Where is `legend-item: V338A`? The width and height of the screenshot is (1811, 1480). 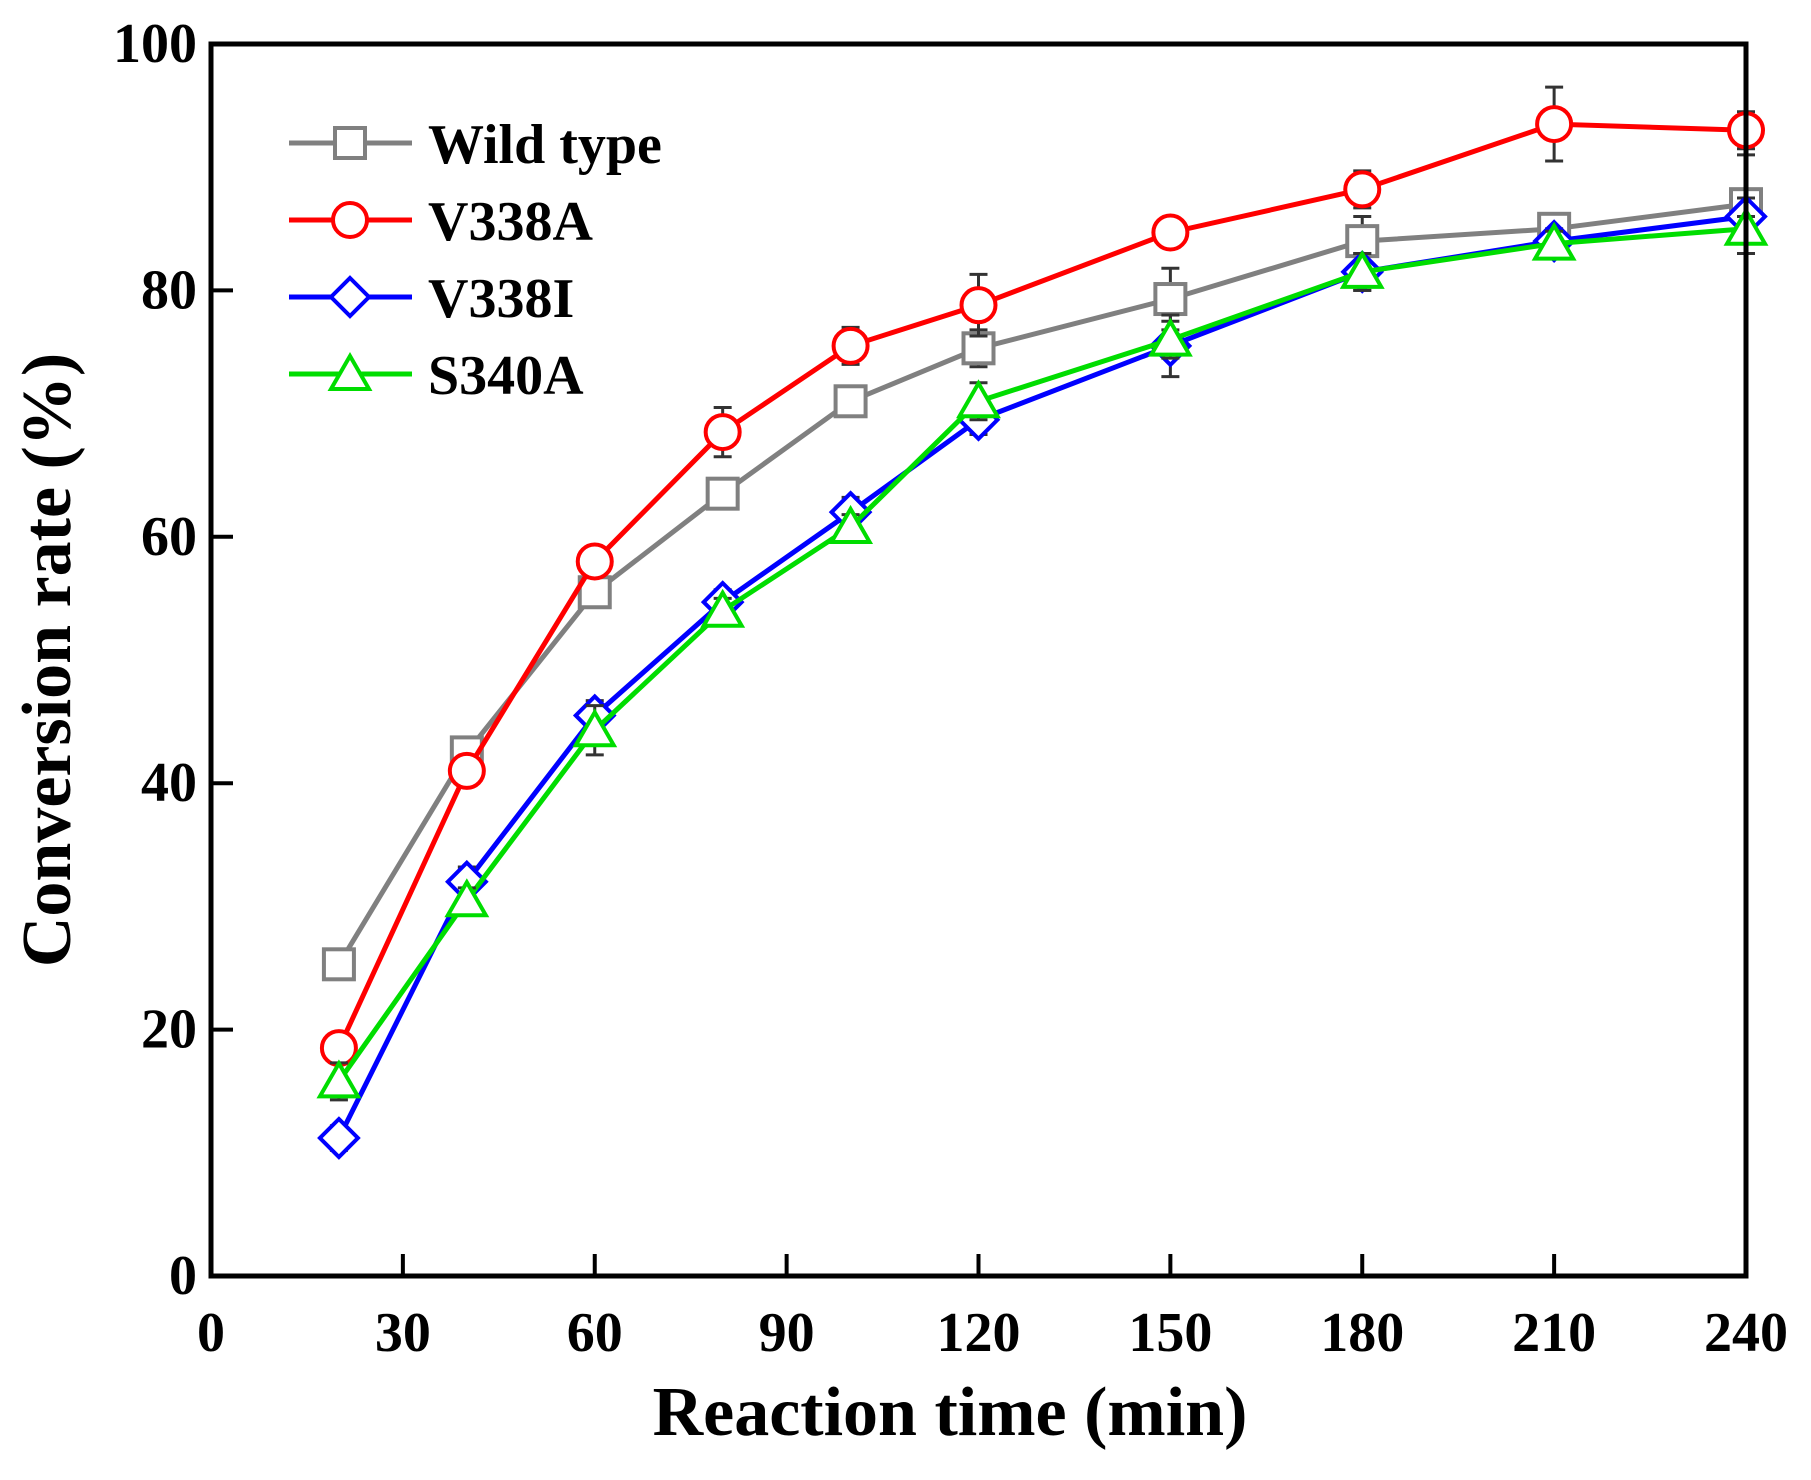 legend-item: V338A is located at coordinates (441, 222).